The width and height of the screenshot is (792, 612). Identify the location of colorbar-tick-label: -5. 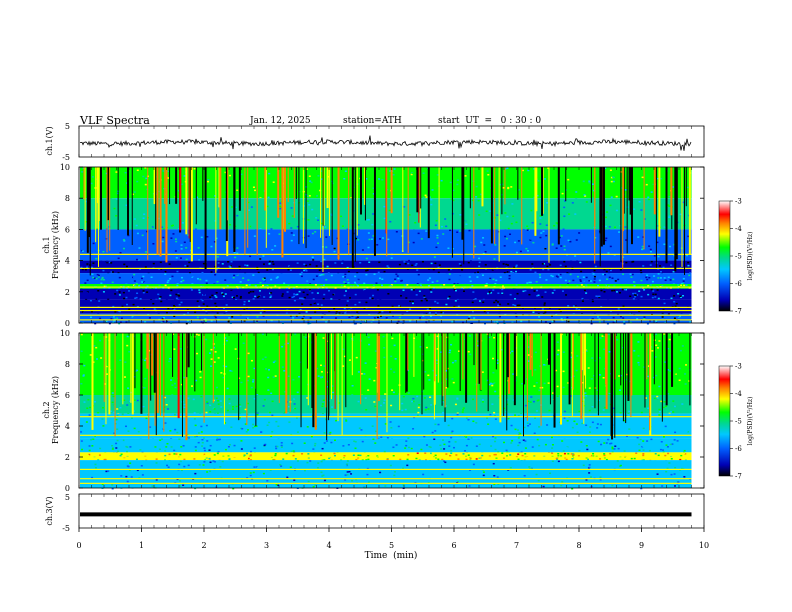
(738, 257).